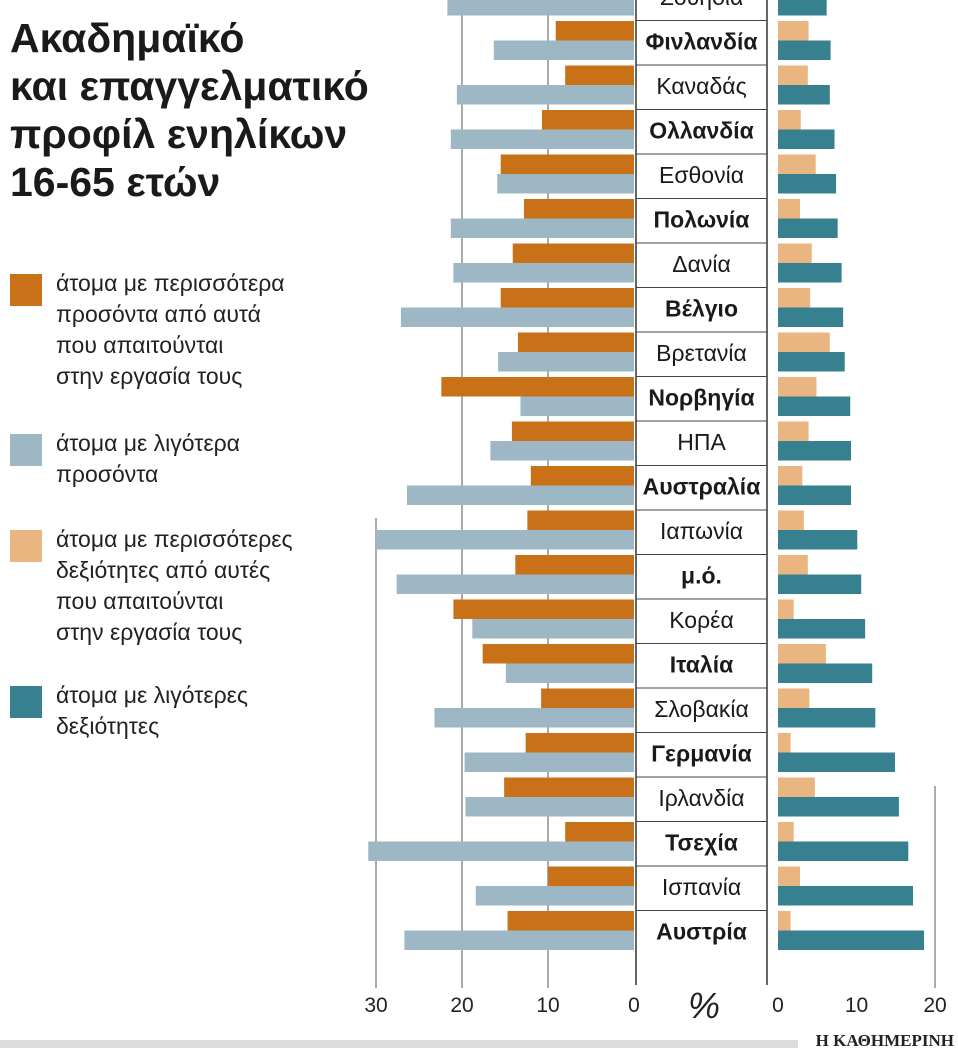 The width and height of the screenshot is (958, 1051). Describe the element at coordinates (701, 442) in the screenshot. I see `category-label: ΗΠΑ` at that location.